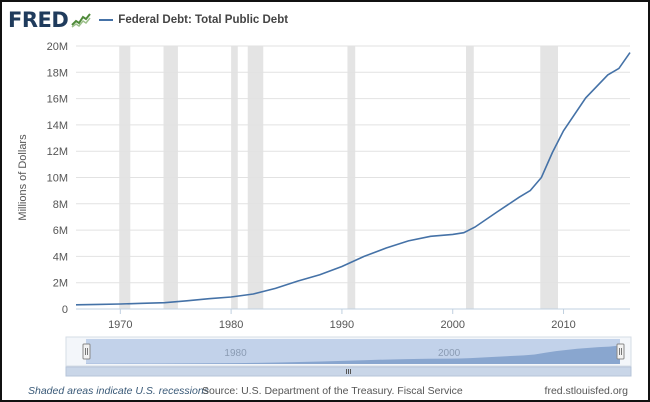  What do you see at coordinates (57, 152) in the screenshot?
I see `y-tick-label: 12M` at bounding box center [57, 152].